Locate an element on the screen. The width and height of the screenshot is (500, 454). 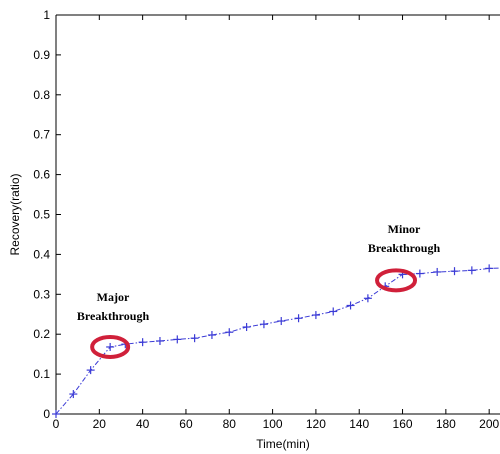
x-tick-label: 40 is located at coordinates (143, 424).